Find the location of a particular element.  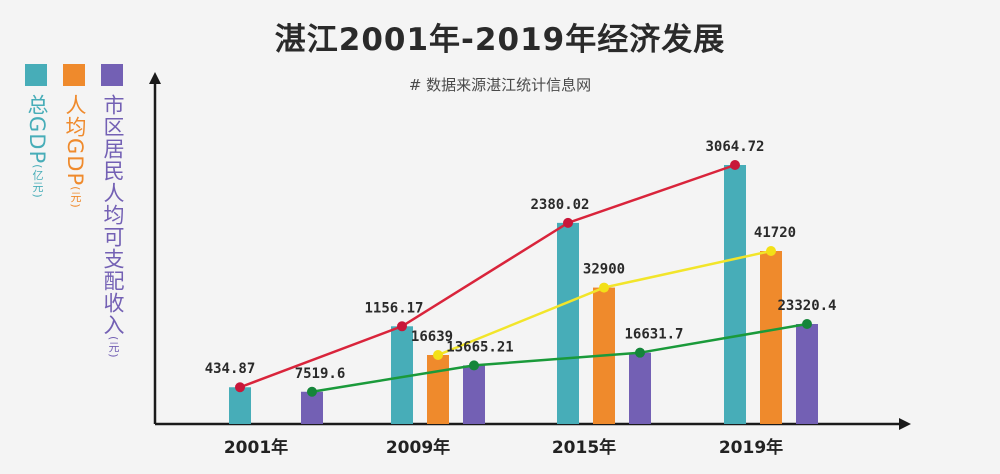

data-label-disposable-income: 13665.21 is located at coordinates (479, 347).